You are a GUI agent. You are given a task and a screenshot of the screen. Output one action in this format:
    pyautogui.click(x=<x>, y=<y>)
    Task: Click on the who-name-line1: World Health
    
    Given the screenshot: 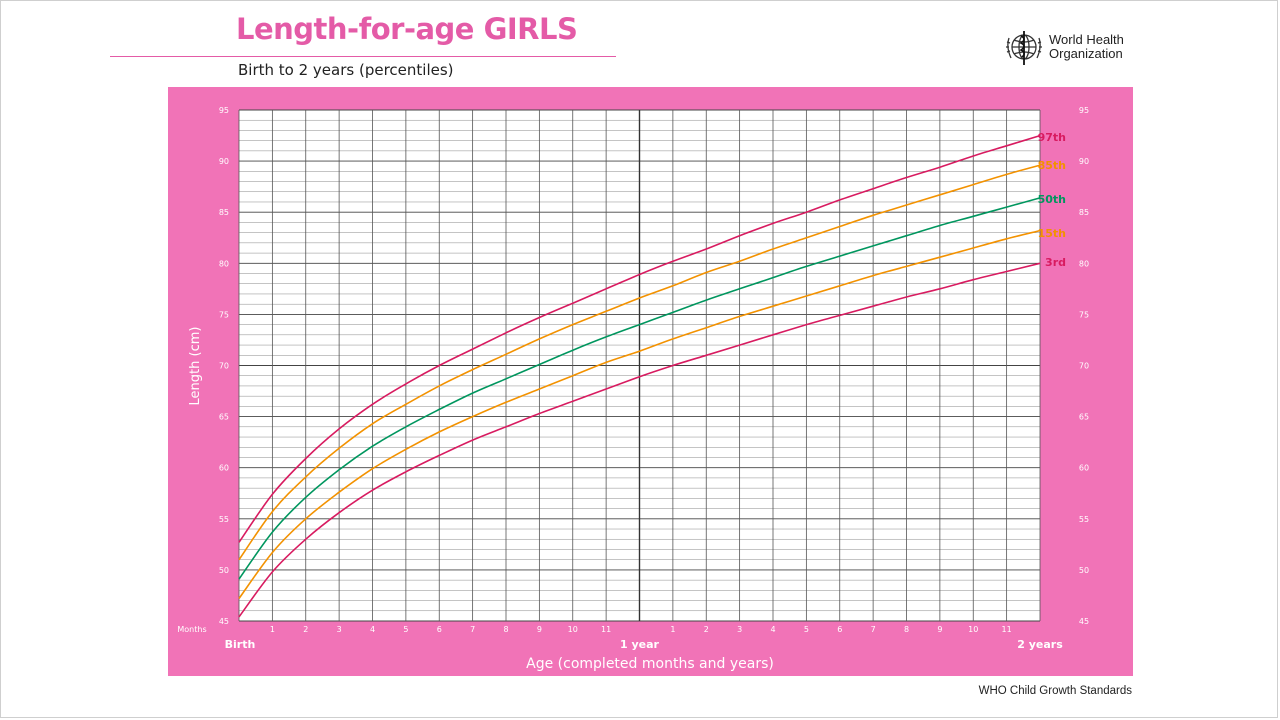 What is the action you would take?
    pyautogui.click(x=1086, y=39)
    